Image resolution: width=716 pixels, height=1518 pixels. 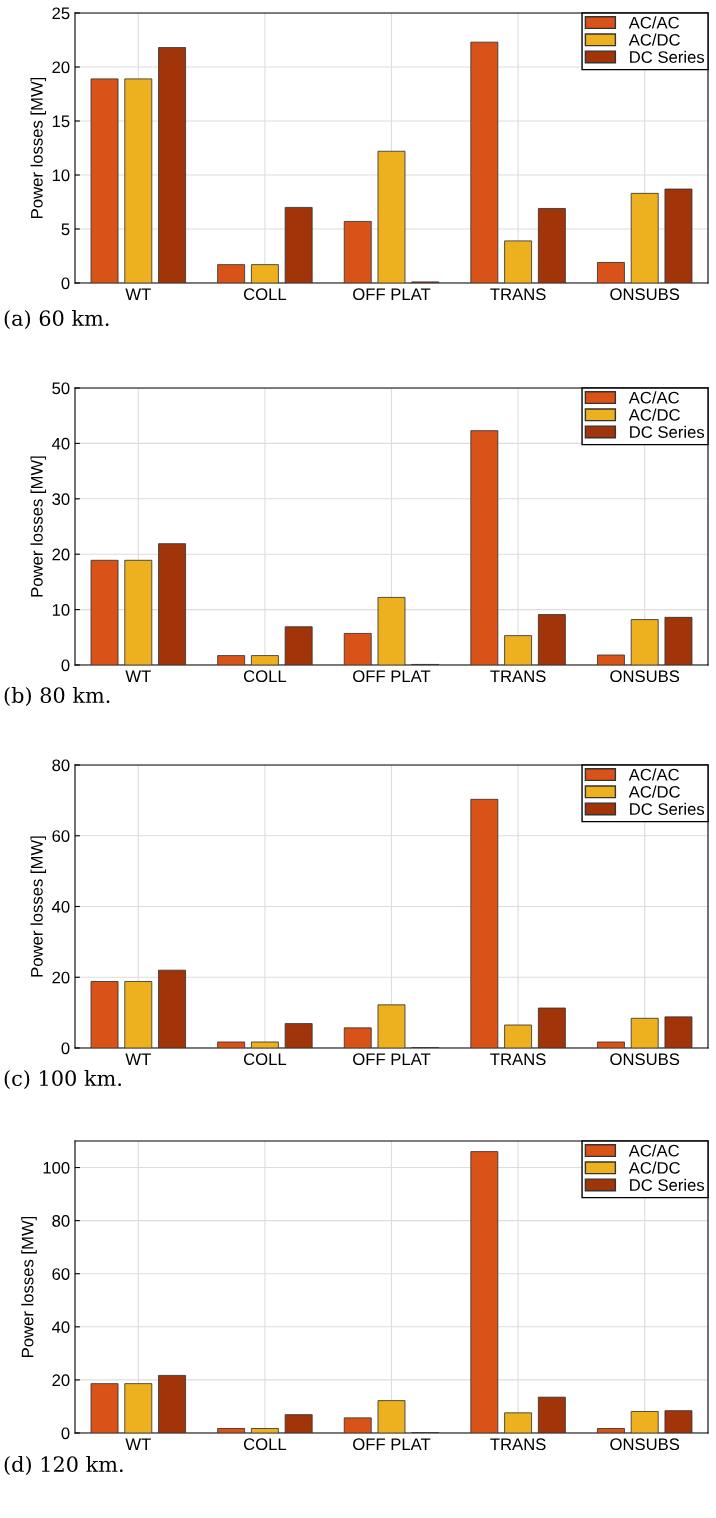 I want to click on text: (a) 60 km., so click(x=56, y=319).